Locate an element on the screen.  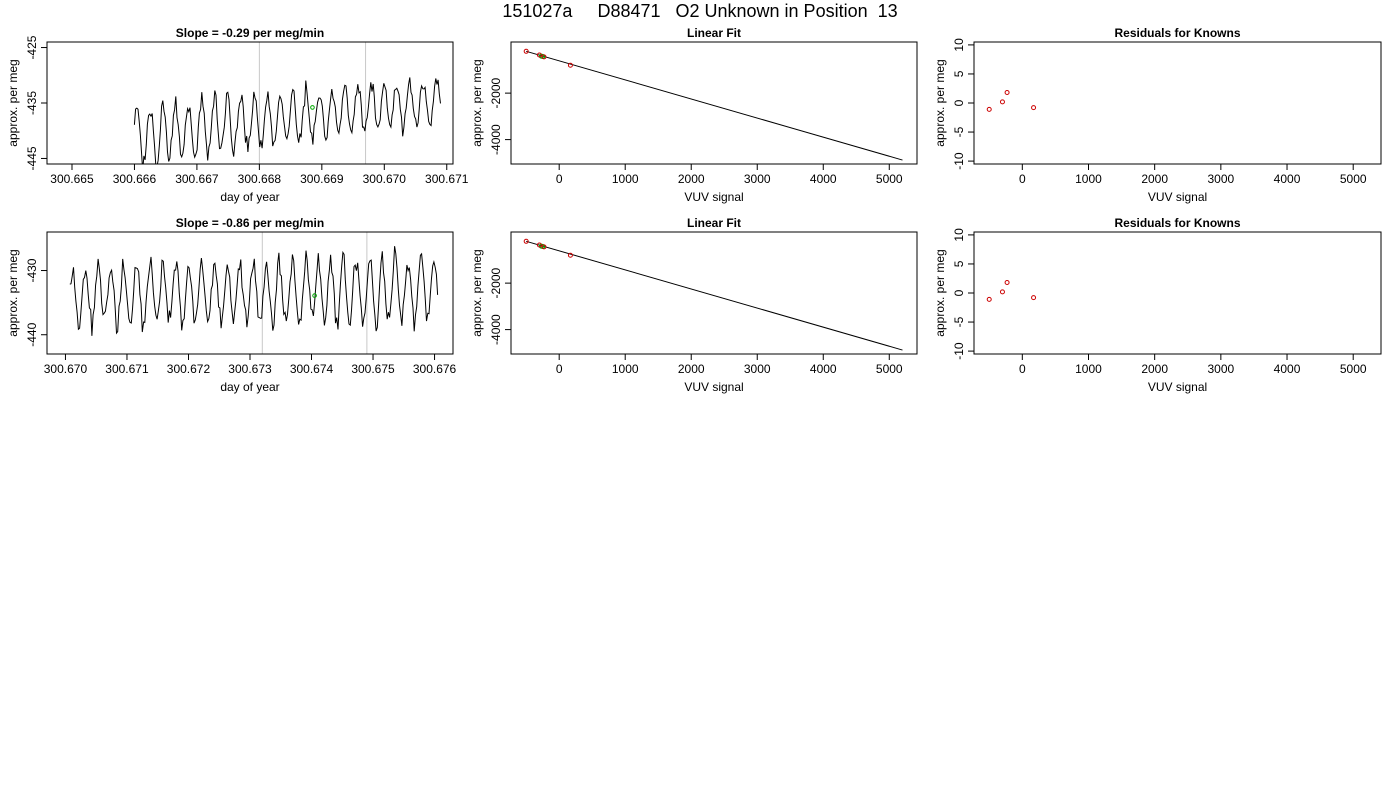
chart-title: Slope = -0.86 per meg/min is located at coordinates (250, 223).